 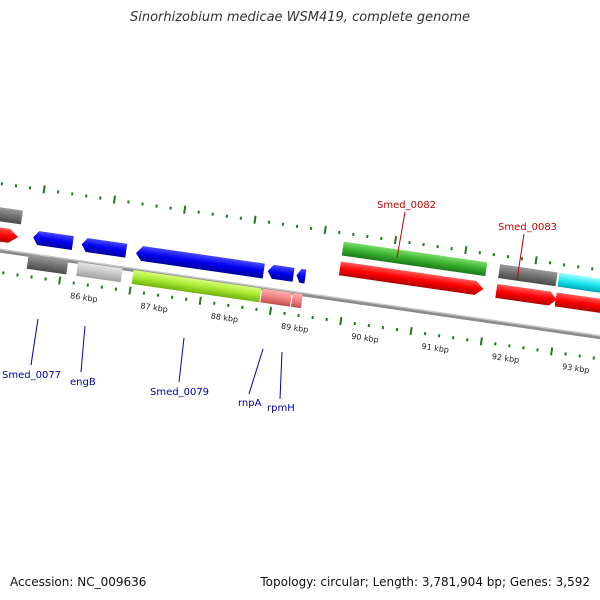 What do you see at coordinates (435, 348) in the screenshot?
I see `tick-label-91kbp: 91 kbp` at bounding box center [435, 348].